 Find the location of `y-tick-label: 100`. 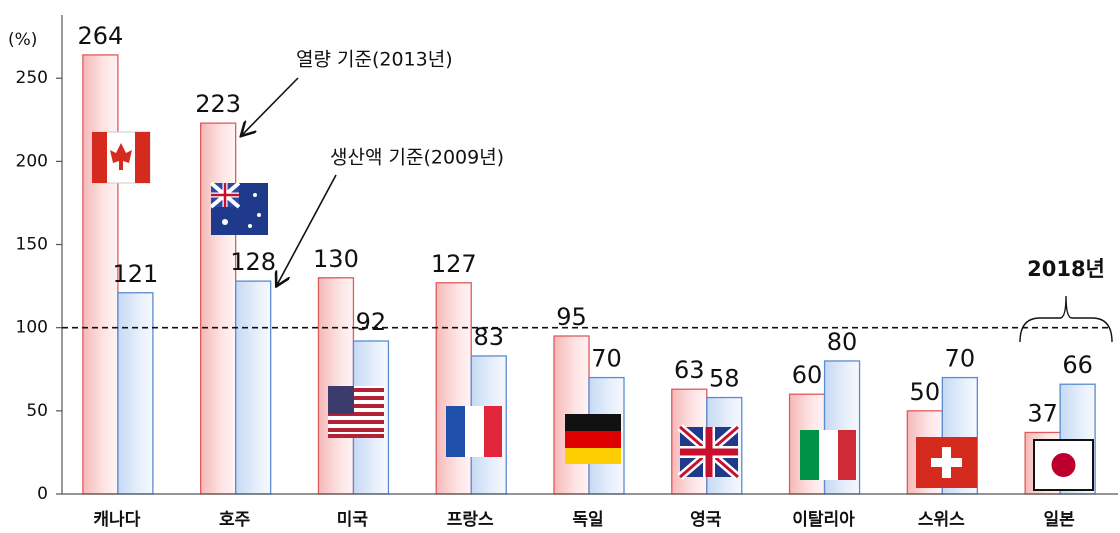

y-tick-label: 100 is located at coordinates (32, 328).